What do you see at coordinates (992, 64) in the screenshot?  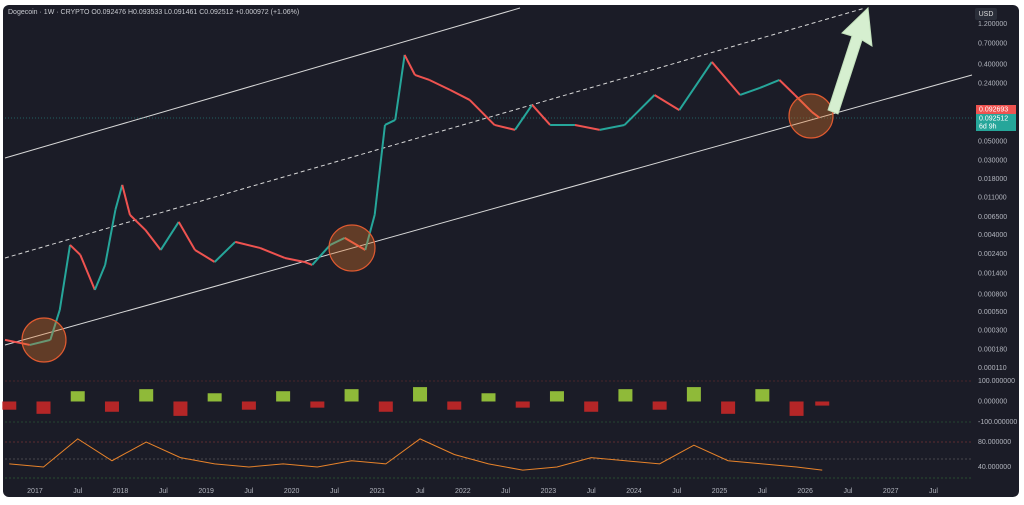 I see `y-tick-label: 0.400000` at bounding box center [992, 64].